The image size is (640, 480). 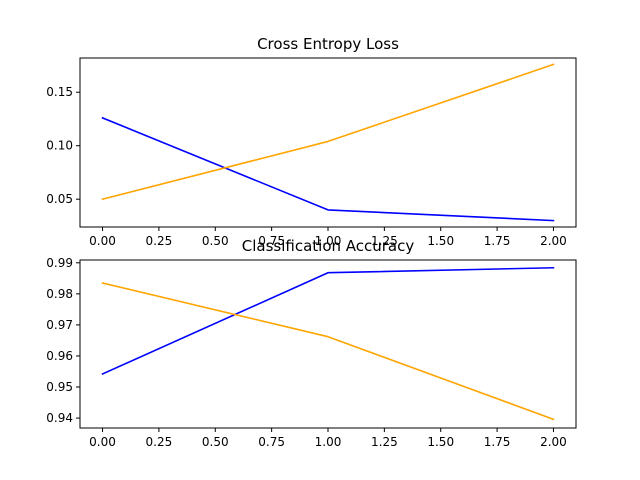 What do you see at coordinates (215, 442) in the screenshot?
I see `accuracy-x-tick-label: 0.50` at bounding box center [215, 442].